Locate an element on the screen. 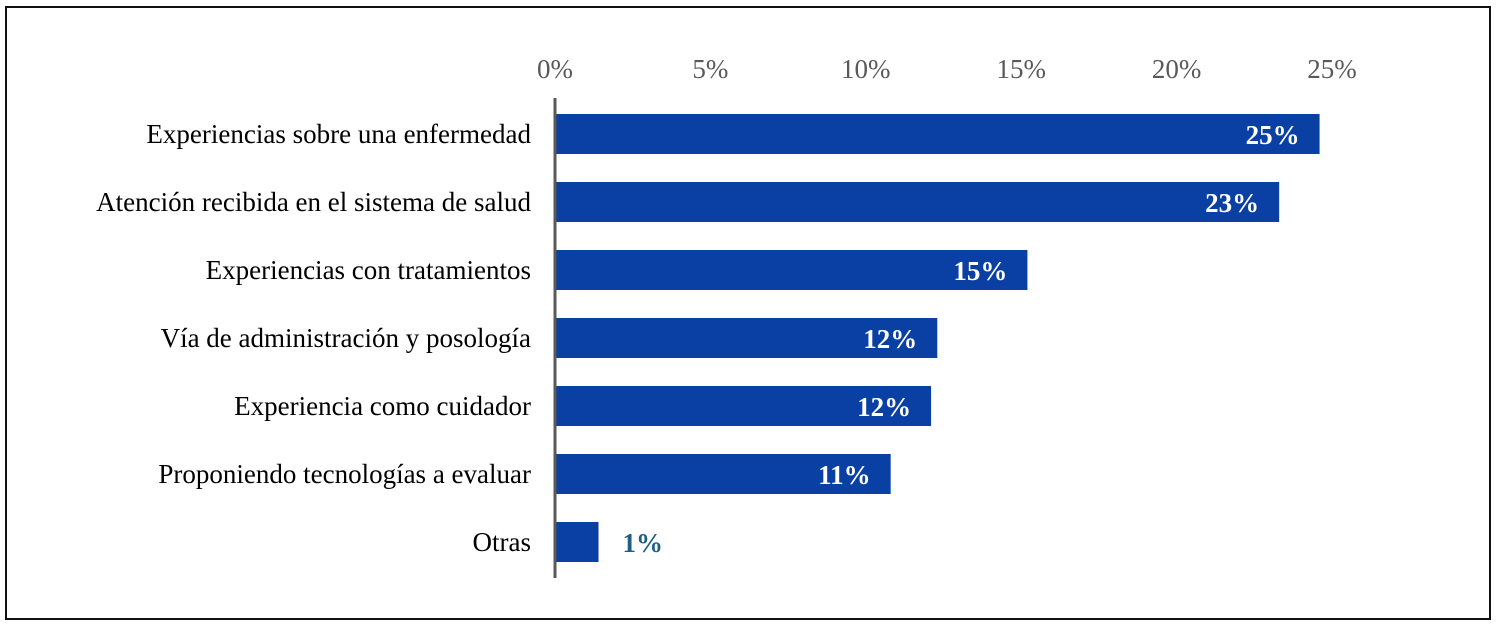  x-tick-label: 25% is located at coordinates (1332, 69).